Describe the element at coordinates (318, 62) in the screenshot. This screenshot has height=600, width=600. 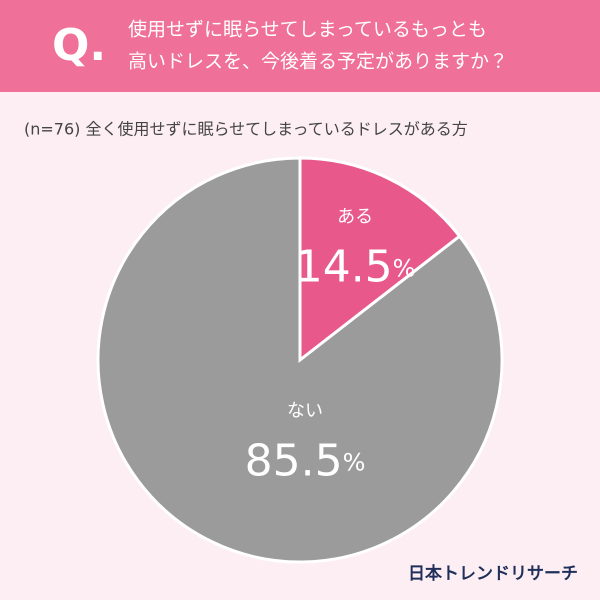
I see `question-line: 高いドレスを、今後着る予定がありますか？` at that location.